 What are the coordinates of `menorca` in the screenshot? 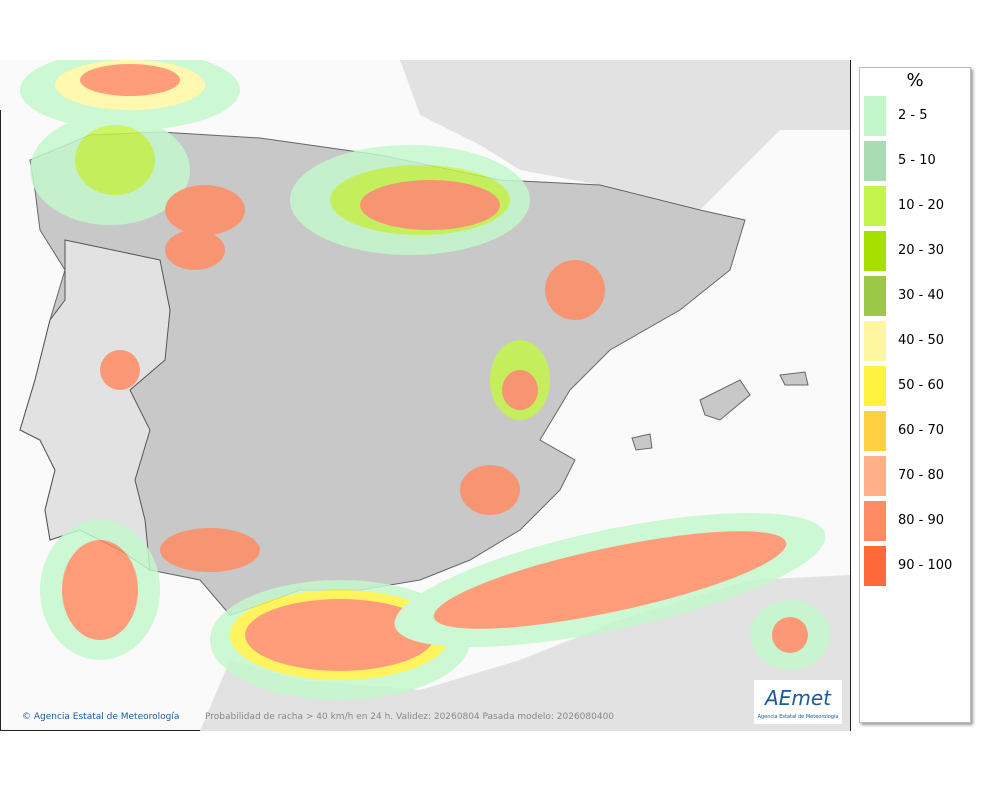 It's located at (794, 378).